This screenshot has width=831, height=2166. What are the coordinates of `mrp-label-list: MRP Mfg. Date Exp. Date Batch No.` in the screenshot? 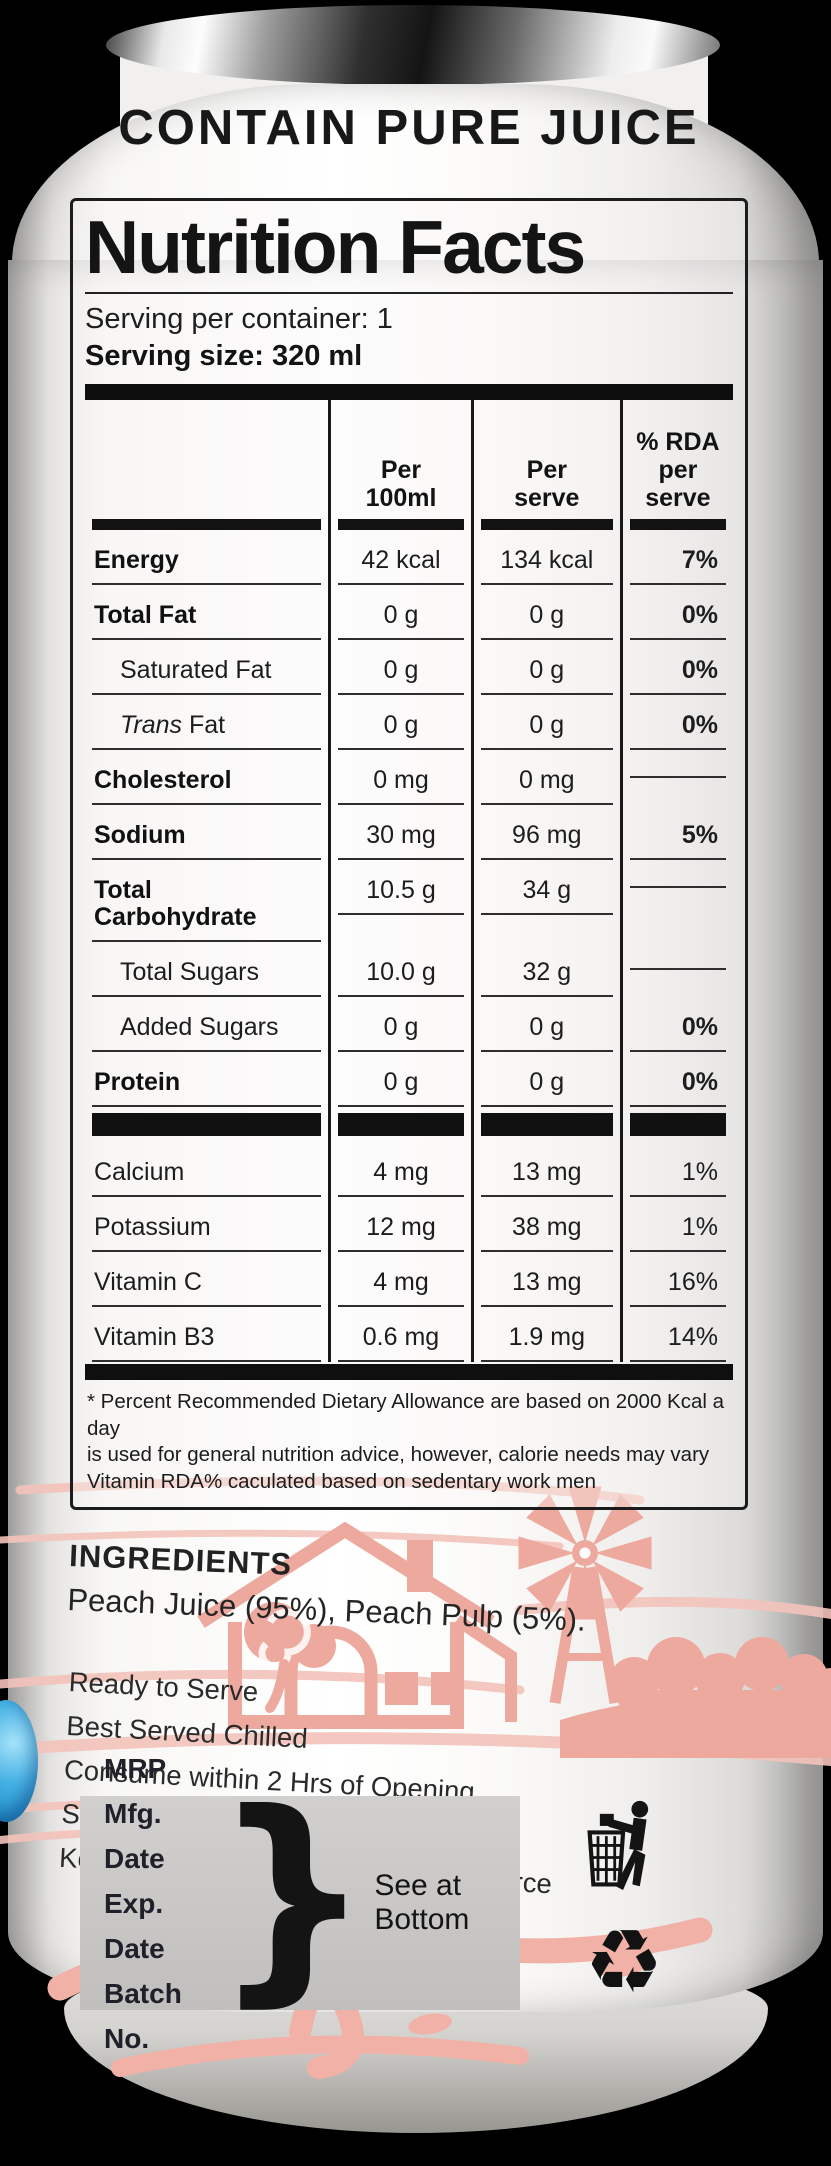 It's located at (142, 1903).